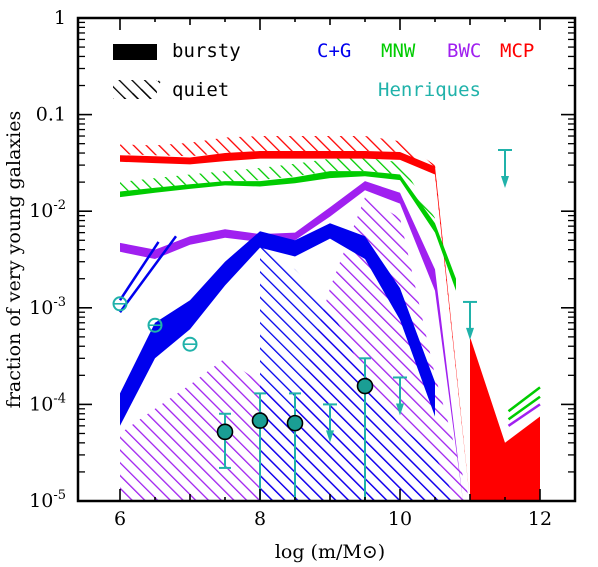 This screenshot has height=567, width=598. What do you see at coordinates (47, 307) in the screenshot?
I see `y-tick-label: 10⁻³` at bounding box center [47, 307].